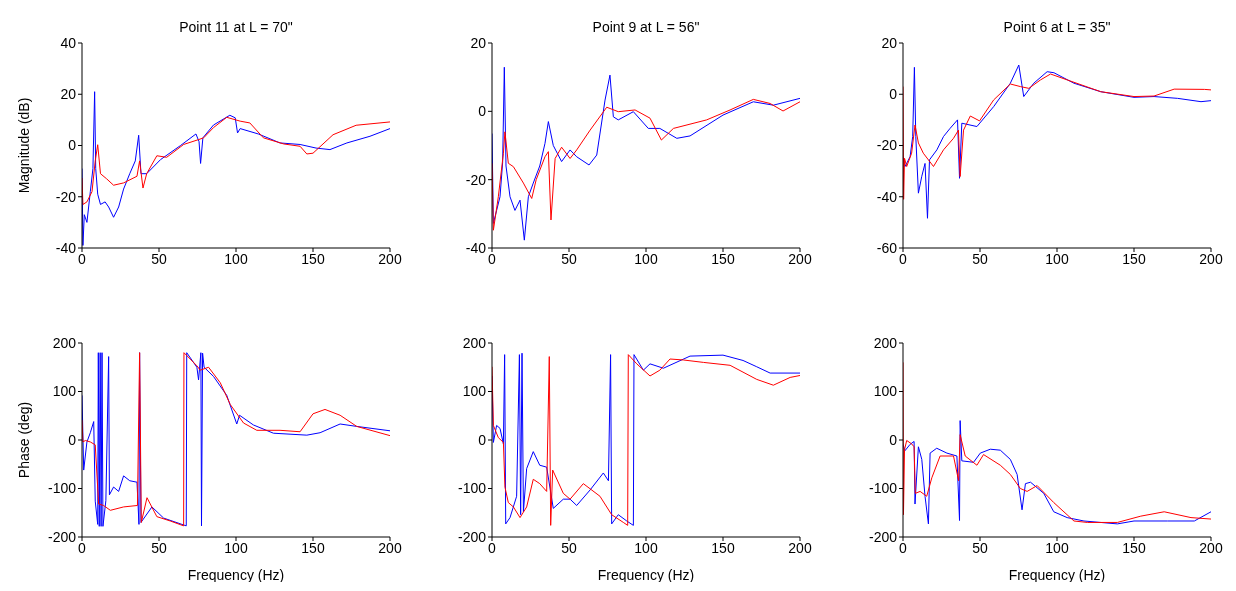 The width and height of the screenshot is (1236, 591). What do you see at coordinates (887, 247) in the screenshot?
I see `y-tick-label: -60` at bounding box center [887, 247].